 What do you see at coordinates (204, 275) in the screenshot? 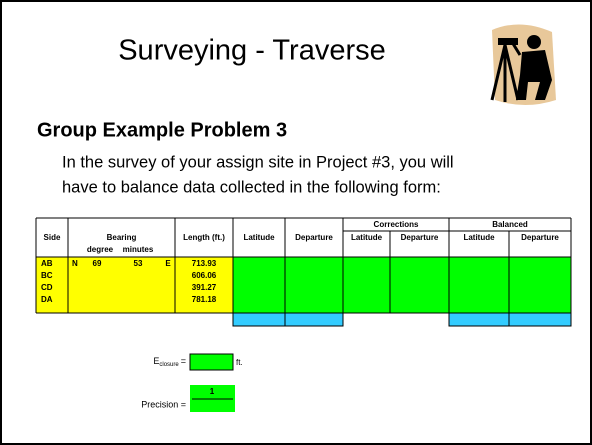
I see `length-cell: 606.06` at bounding box center [204, 275].